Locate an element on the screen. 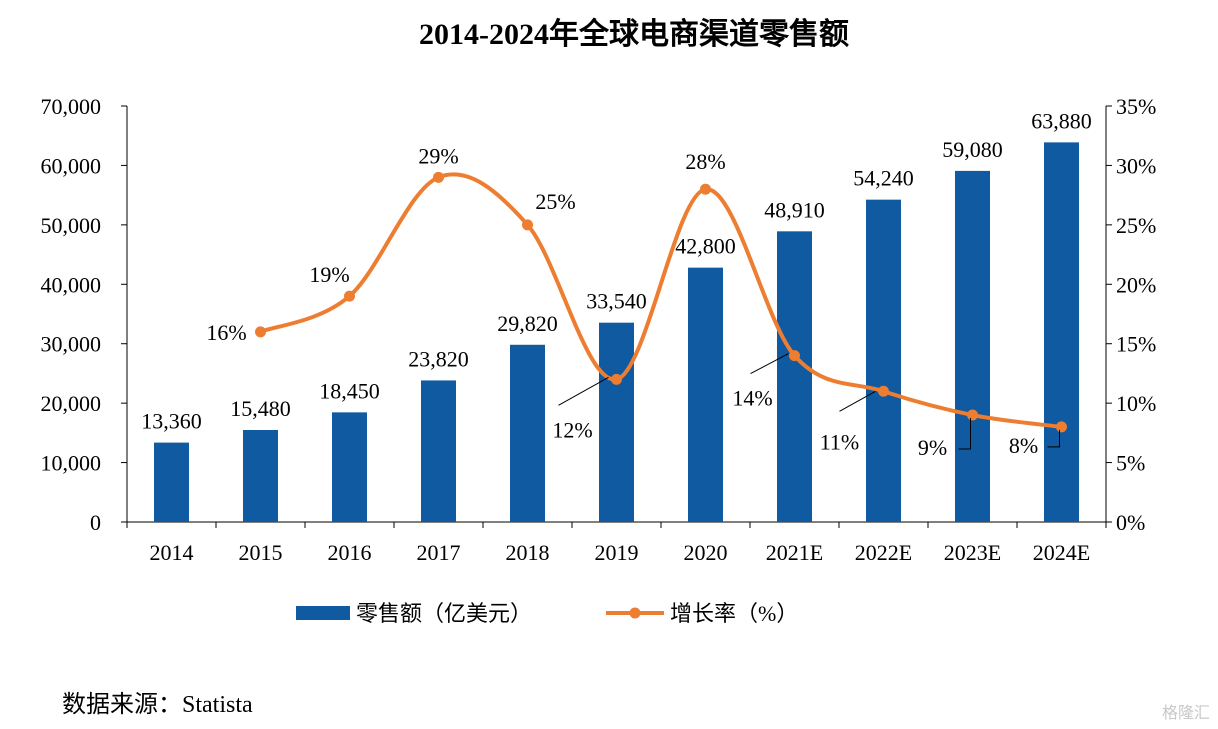 The height and width of the screenshot is (729, 1218). bar-value-label: 63,880 is located at coordinates (1061, 120).